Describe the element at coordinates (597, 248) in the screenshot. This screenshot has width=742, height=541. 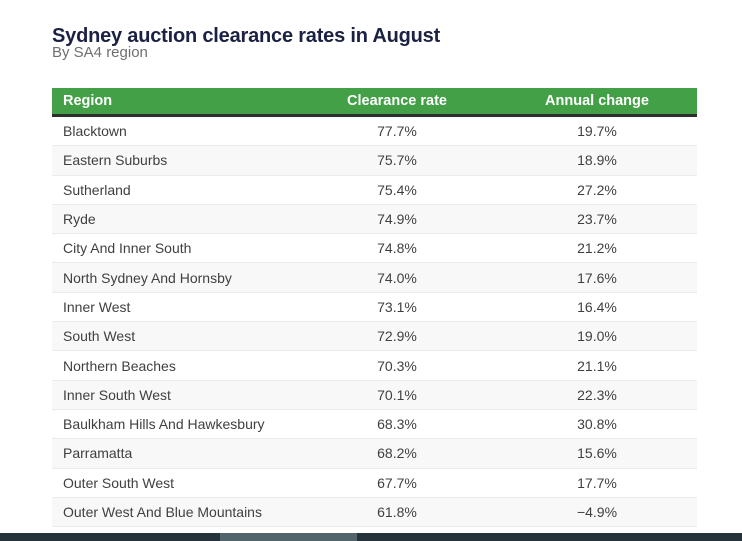
I see `annual-change-cell: 21.2%` at that location.